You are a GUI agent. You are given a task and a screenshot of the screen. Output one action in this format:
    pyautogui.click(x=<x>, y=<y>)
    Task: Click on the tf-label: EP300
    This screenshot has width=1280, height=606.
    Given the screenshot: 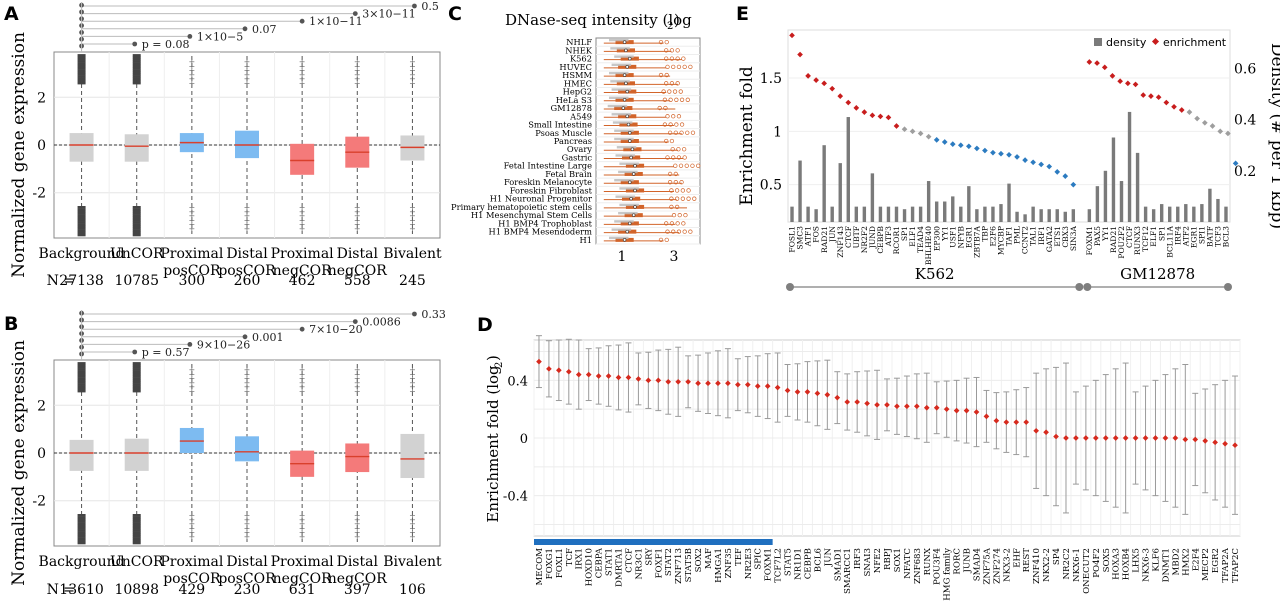 What is the action you would take?
    pyautogui.click(x=936, y=238)
    